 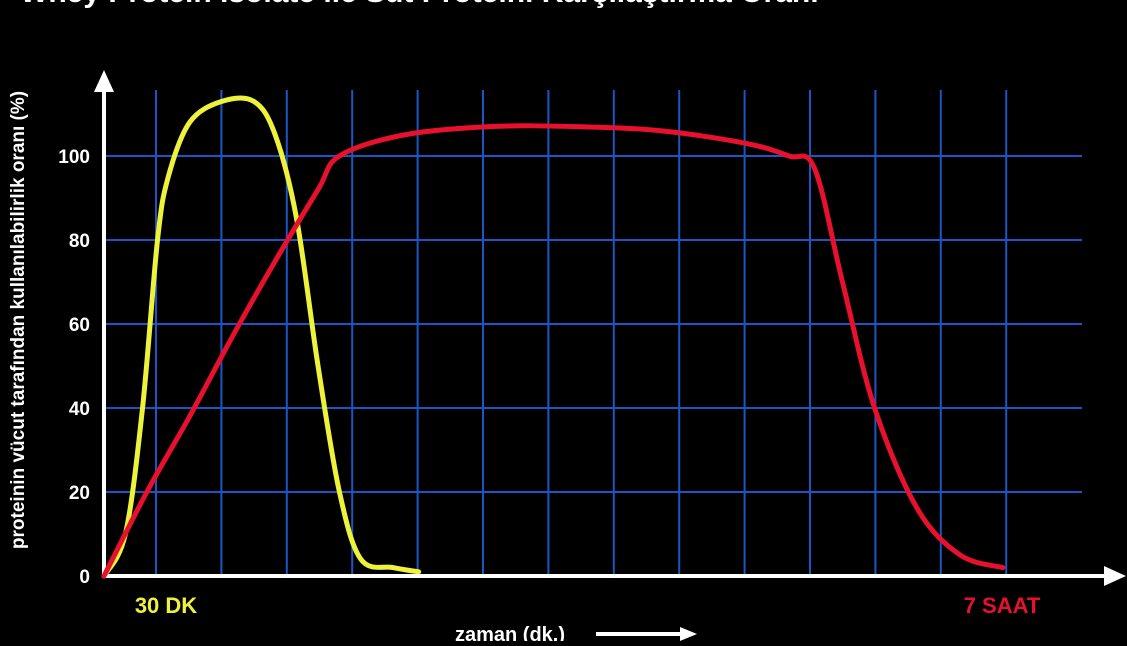 I want to click on y-tick-label-60: 60, so click(x=79, y=325).